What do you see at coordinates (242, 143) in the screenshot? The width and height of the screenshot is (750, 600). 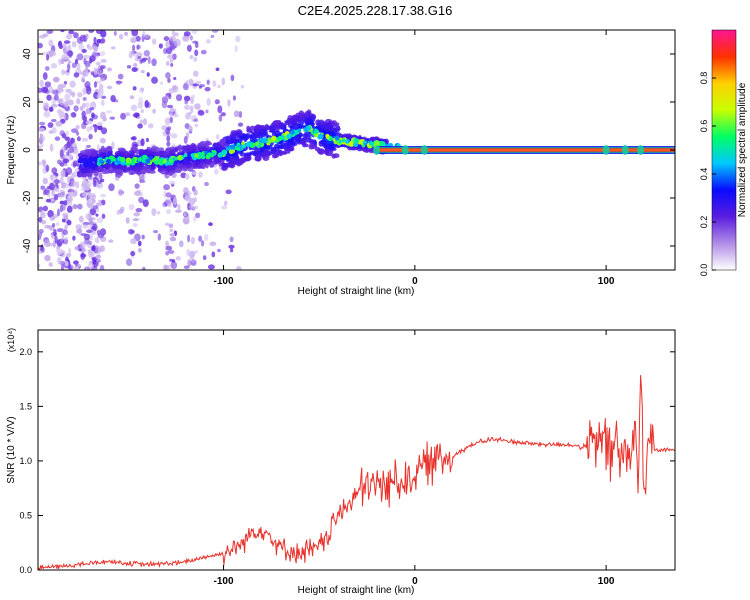 I see `spectrogram-ridge` at bounding box center [242, 143].